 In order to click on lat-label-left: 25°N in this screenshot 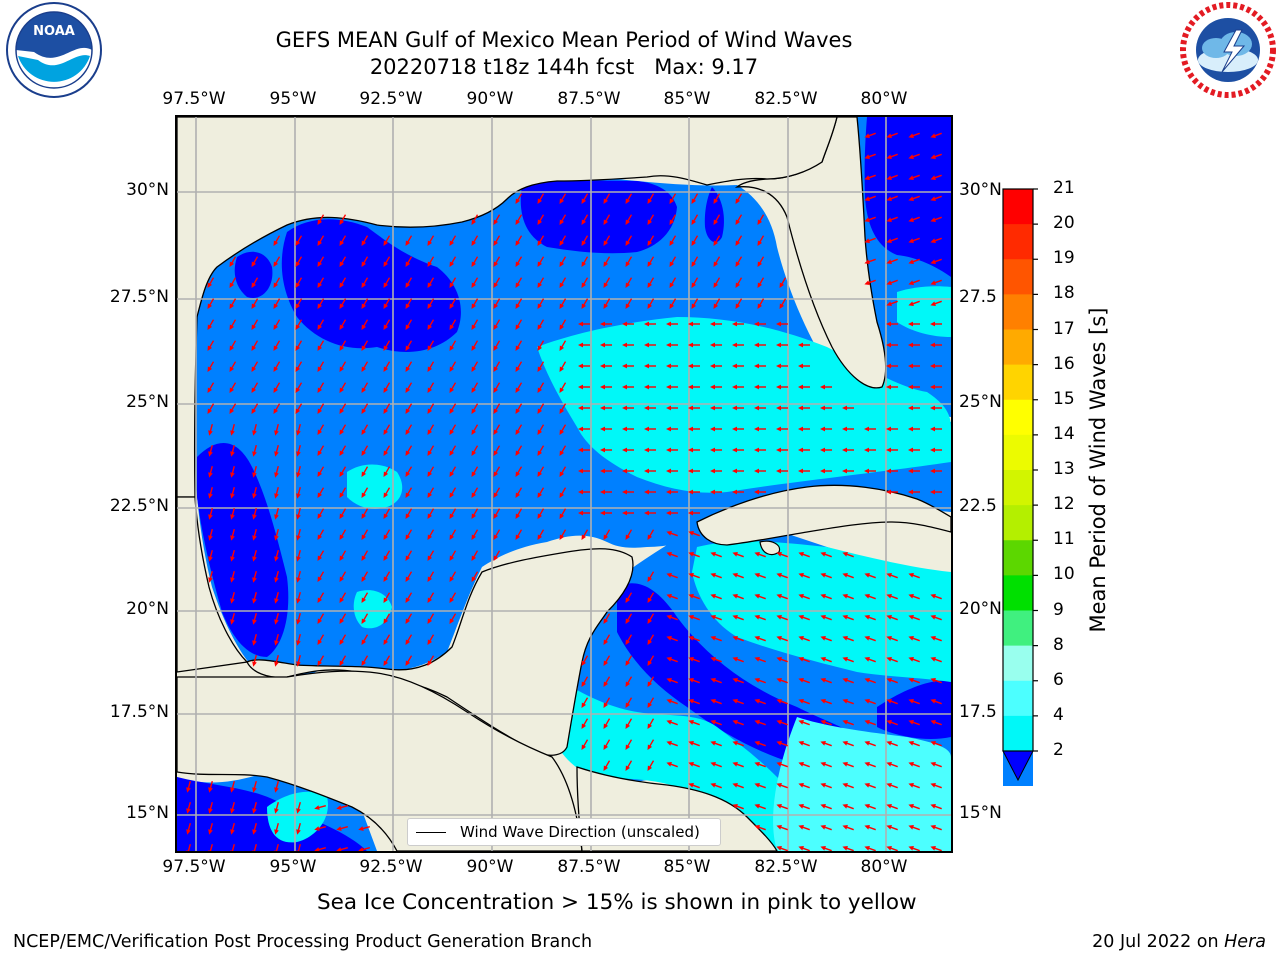, I will do `click(147, 402)`.